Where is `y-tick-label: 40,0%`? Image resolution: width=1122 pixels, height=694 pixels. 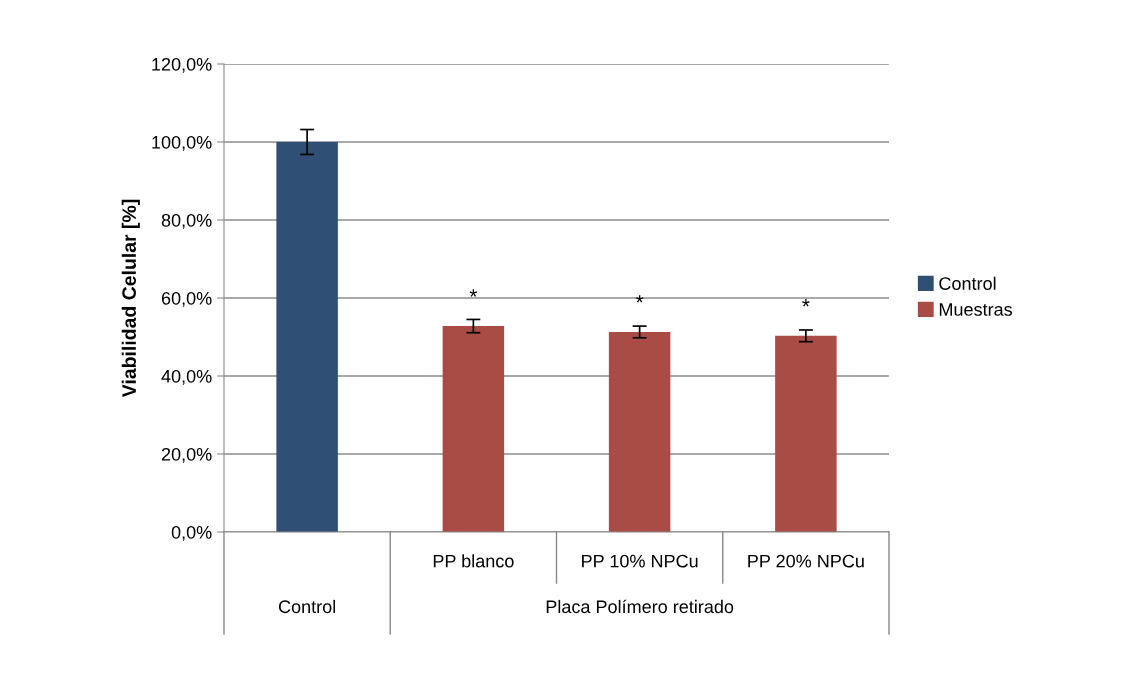
y-tick-label: 40,0% is located at coordinates (186, 377).